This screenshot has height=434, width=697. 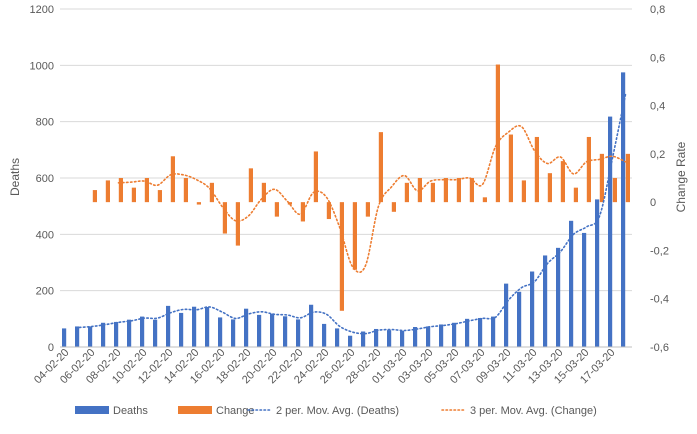 What do you see at coordinates (653, 203) in the screenshot?
I see `y2-tick-label: 0` at bounding box center [653, 203].